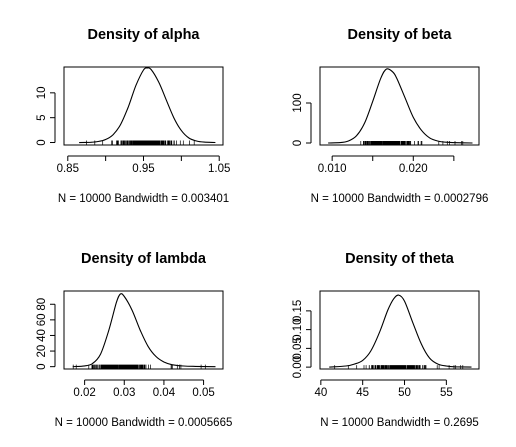 The image size is (516, 447). Describe the element at coordinates (298, 348) in the screenshot. I see `y-tick-label: 0.05` at that location.